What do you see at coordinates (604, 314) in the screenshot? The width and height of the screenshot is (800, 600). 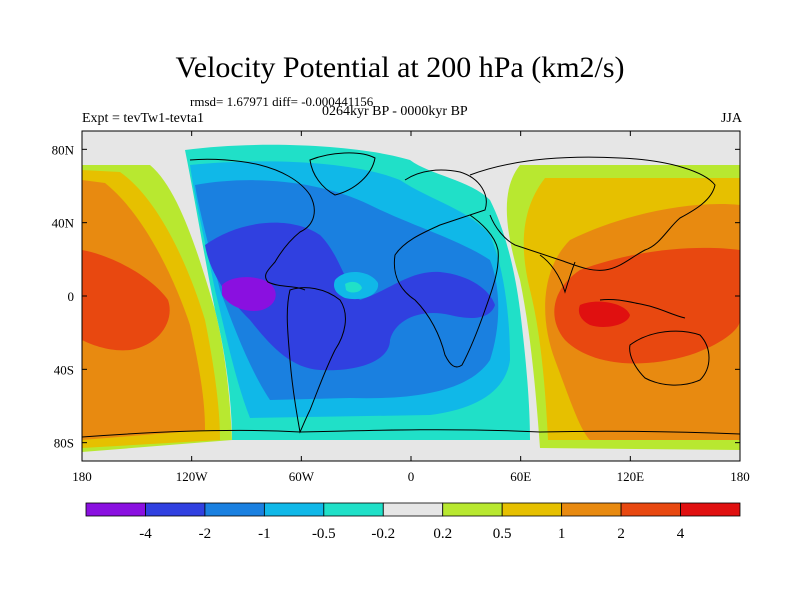 I see `contour-east-core` at bounding box center [604, 314].